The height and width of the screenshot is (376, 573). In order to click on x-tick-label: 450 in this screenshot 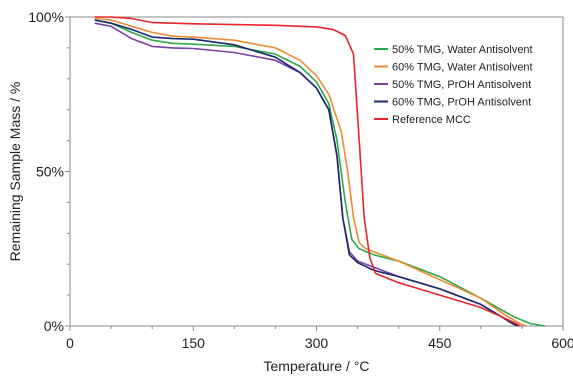, I will do `click(440, 343)`.